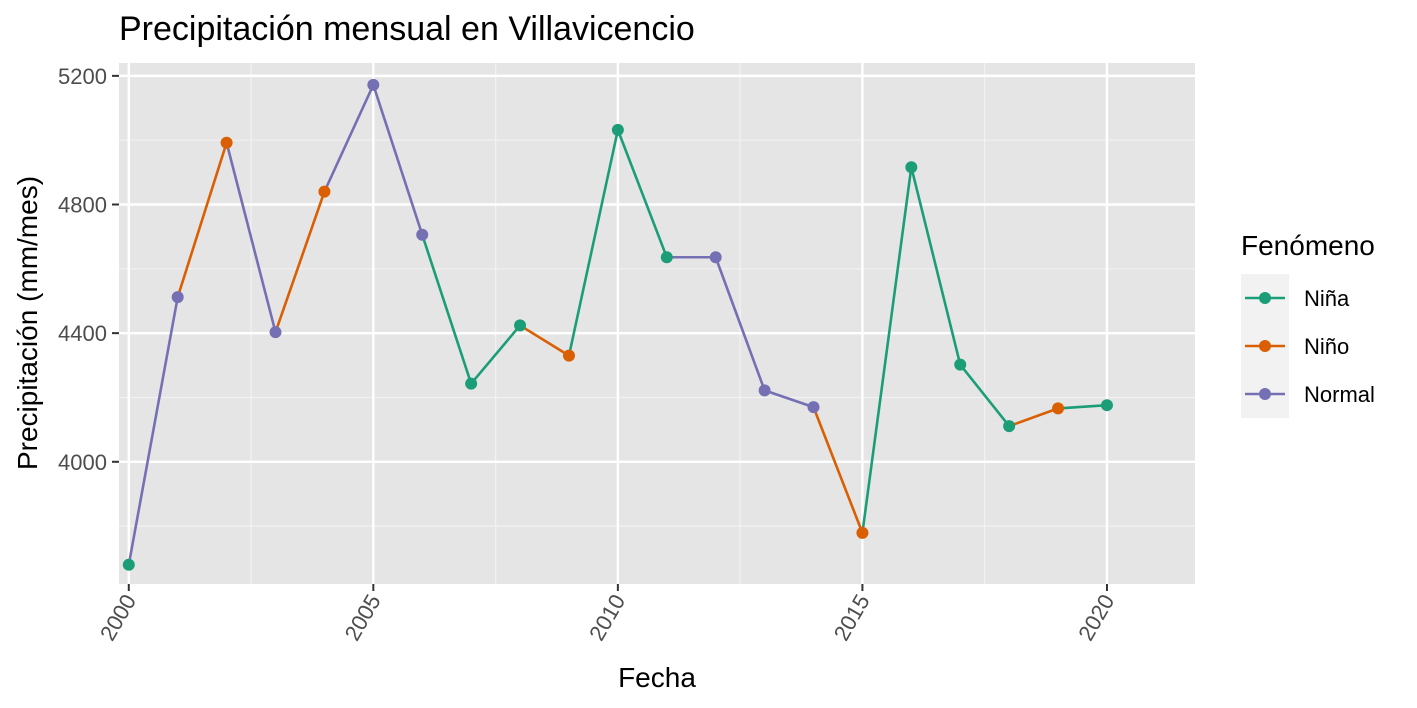  I want to click on chart-title: Precipitación mensual en Villavicencio, so click(407, 29).